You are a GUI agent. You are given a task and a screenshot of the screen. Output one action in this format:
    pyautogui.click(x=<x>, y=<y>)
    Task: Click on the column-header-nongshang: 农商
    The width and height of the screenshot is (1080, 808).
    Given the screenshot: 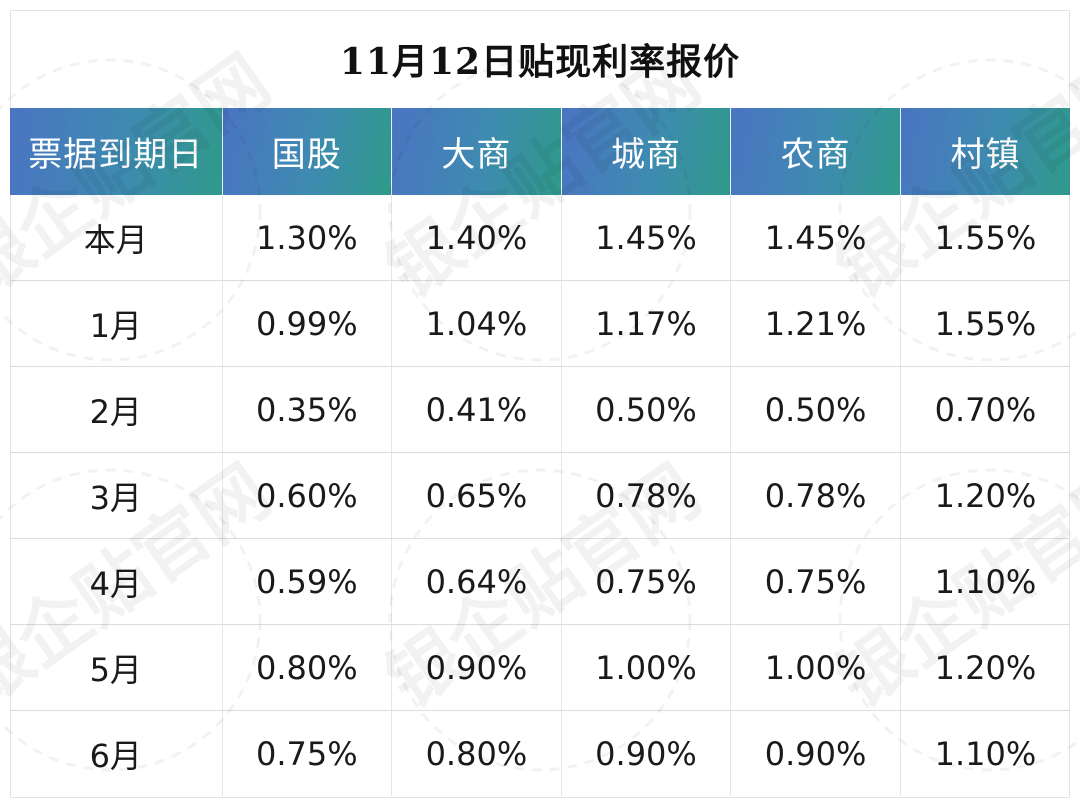 What is the action you would take?
    pyautogui.click(x=815, y=151)
    